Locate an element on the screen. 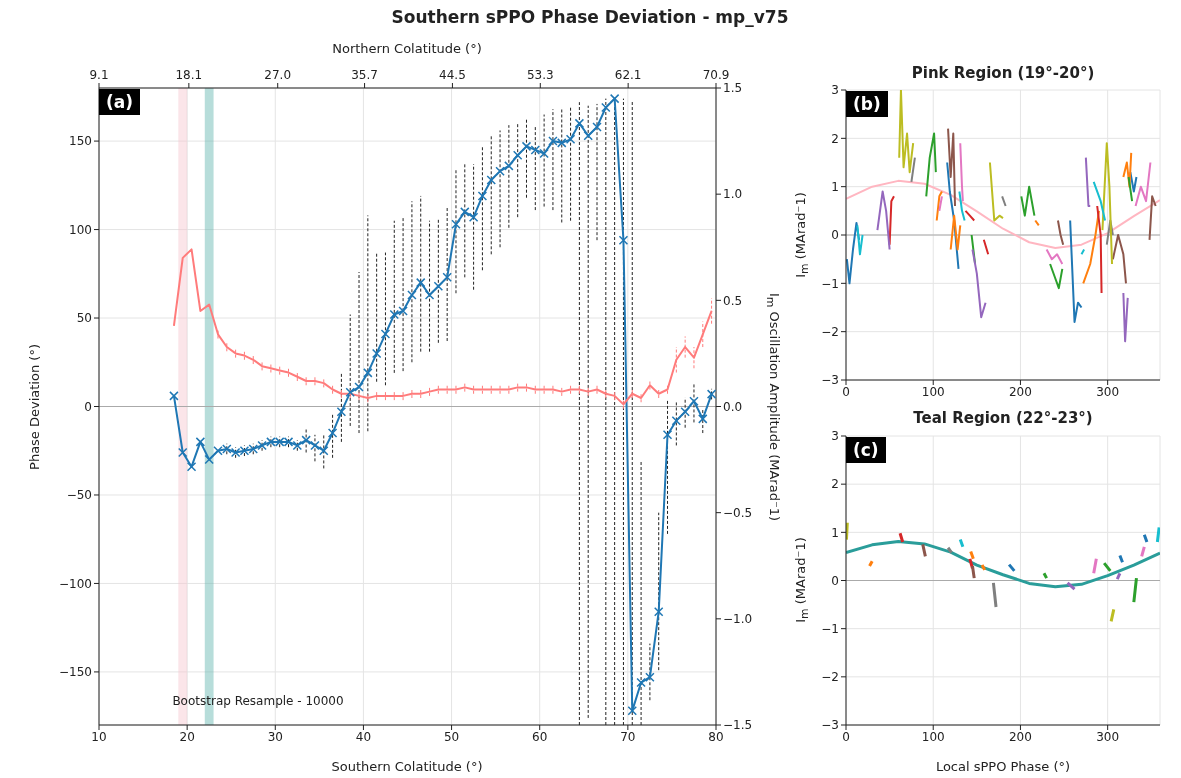  y-tick-label: 150 is located at coordinates (80, 141).